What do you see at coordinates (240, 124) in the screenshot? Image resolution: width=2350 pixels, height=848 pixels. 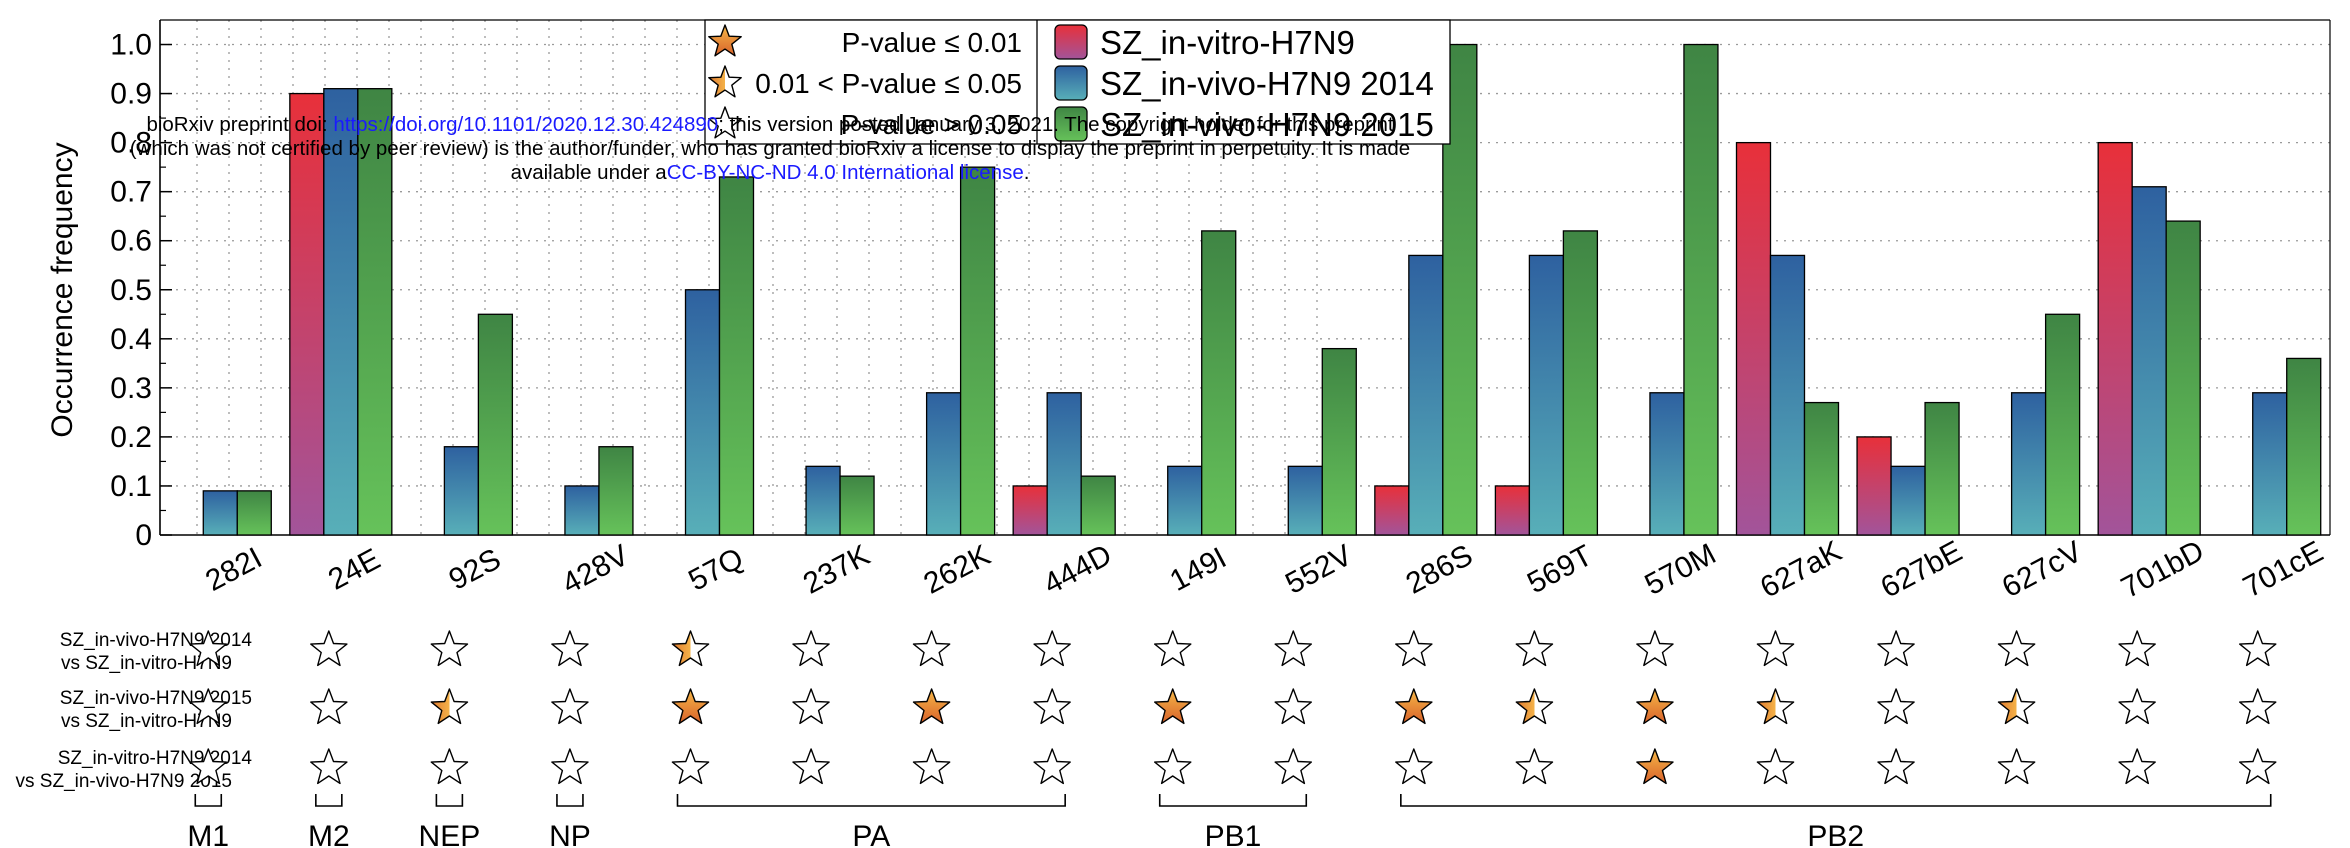 I see `notice-prefix: bioRxiv preprint doi:` at bounding box center [240, 124].